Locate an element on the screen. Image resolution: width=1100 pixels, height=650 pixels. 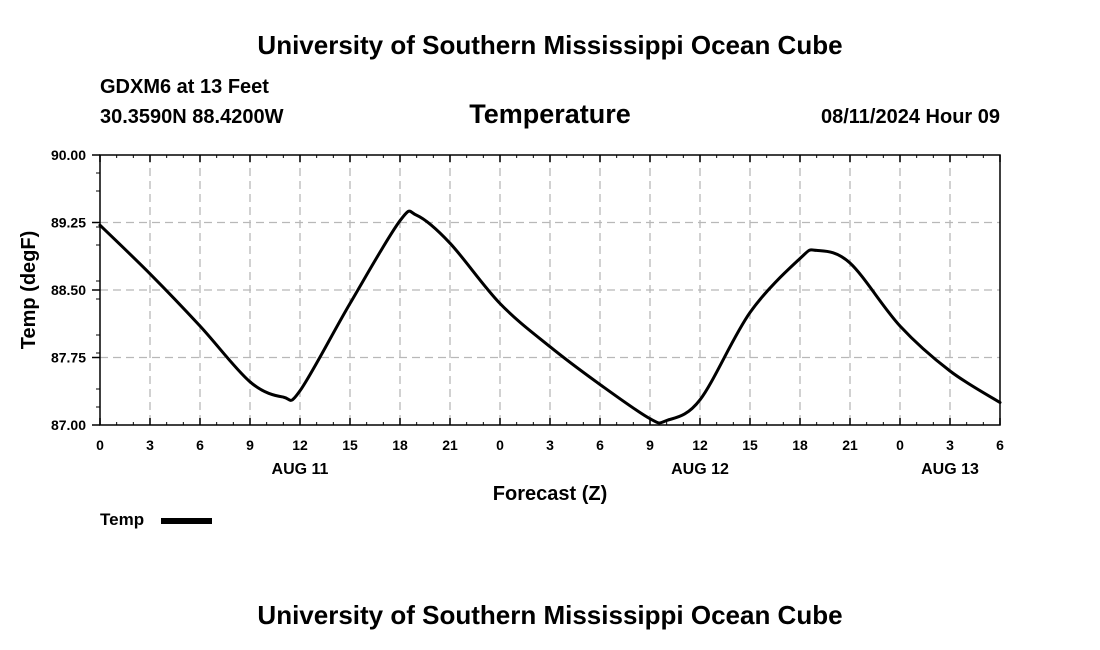
y-tick-label: 87.75 is located at coordinates (68, 358).